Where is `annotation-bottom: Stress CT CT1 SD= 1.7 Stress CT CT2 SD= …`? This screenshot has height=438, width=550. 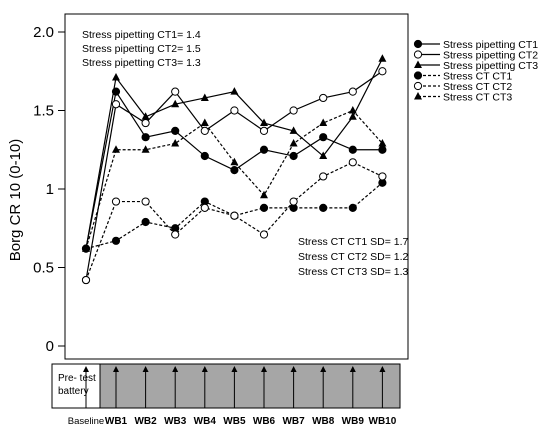
annotation-bottom: Stress CT CT1 SD= 1.7 Stress CT CT2 SD= … is located at coordinates (353, 257).